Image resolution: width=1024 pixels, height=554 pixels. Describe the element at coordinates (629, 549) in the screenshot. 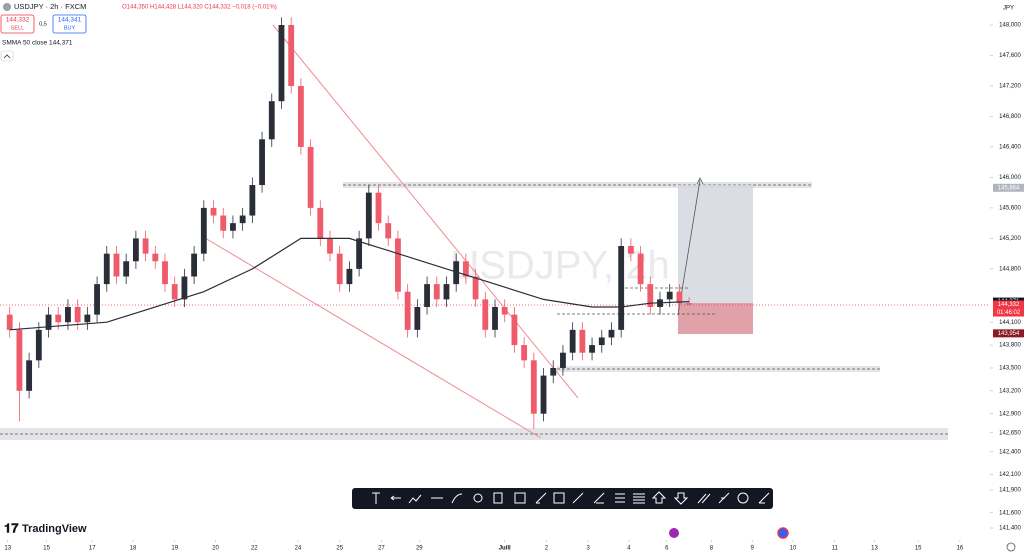

I see `x-tick-label: 4` at that location.